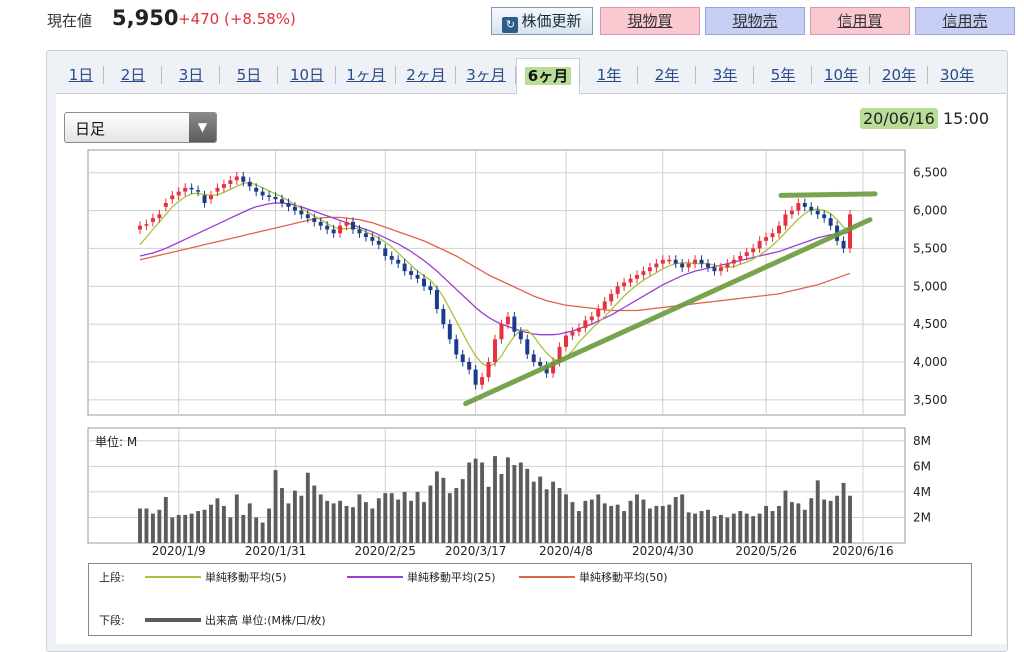 The image size is (1024, 652). I want to click on x-tick-label-1: 2020/1/31, so click(276, 551).